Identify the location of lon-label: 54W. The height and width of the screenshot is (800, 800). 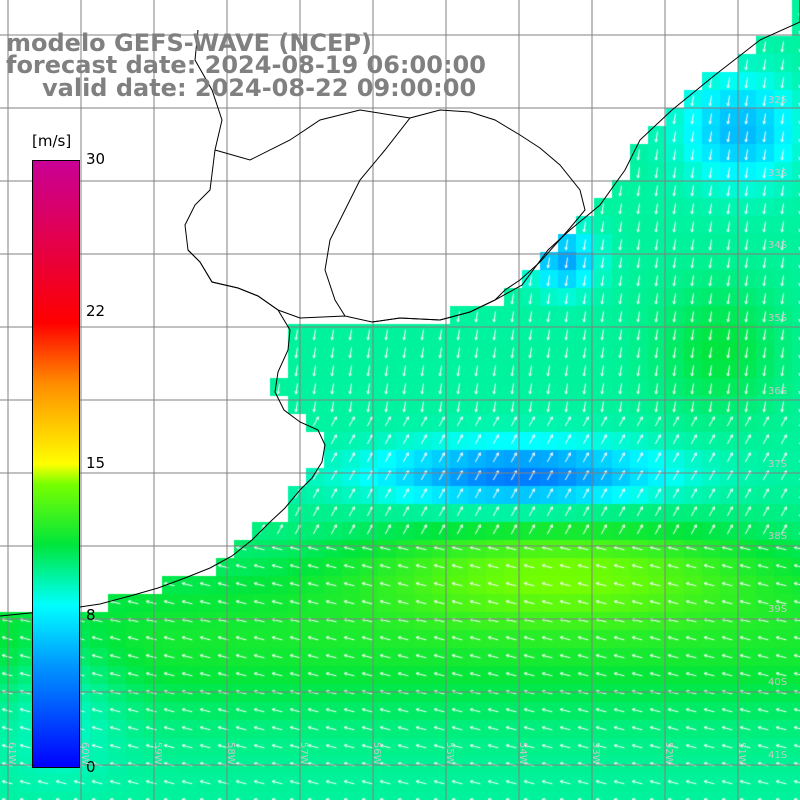
(522, 753).